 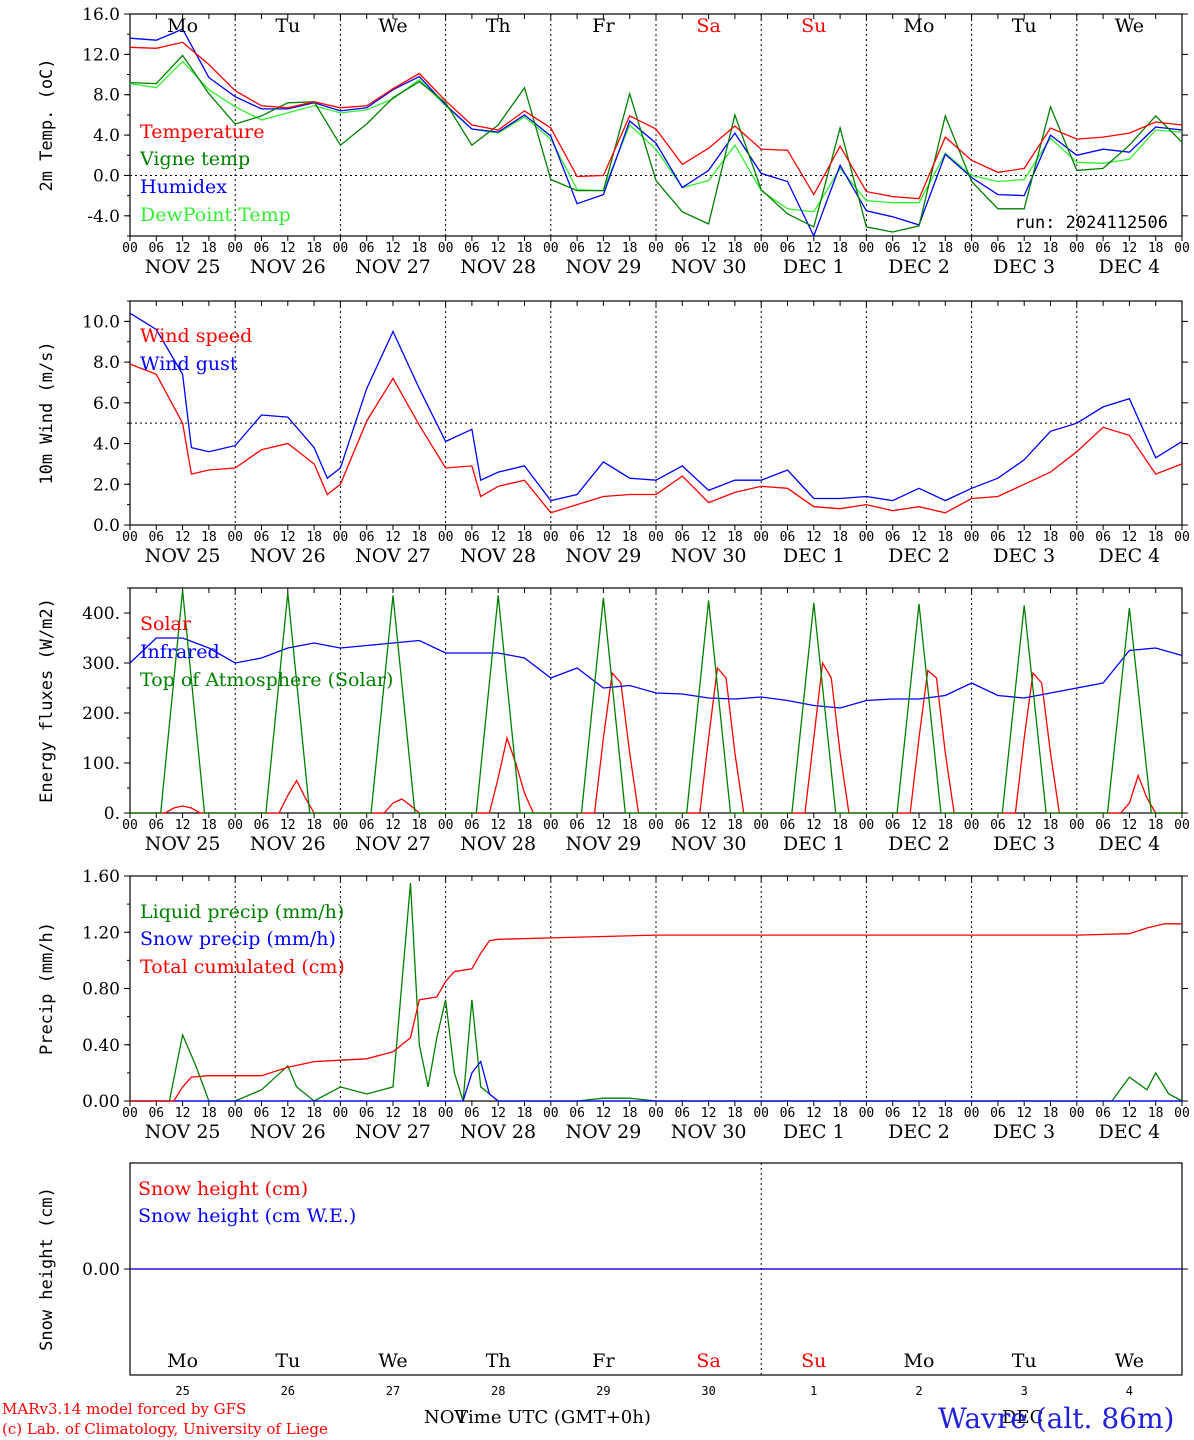 I want to click on y-tick-label: 2.0, so click(x=106, y=485).